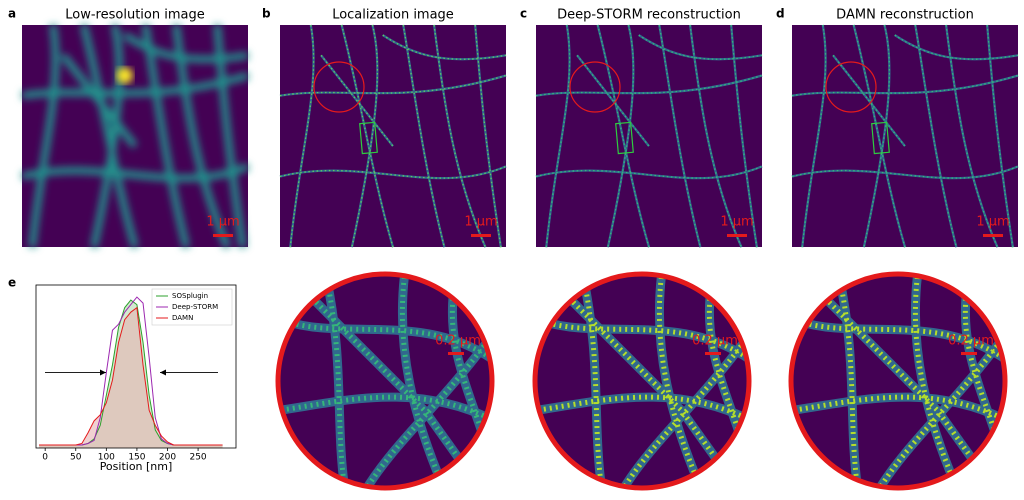 The width and height of the screenshot is (1024, 500). I want to click on panel-label: c, so click(523, 14).